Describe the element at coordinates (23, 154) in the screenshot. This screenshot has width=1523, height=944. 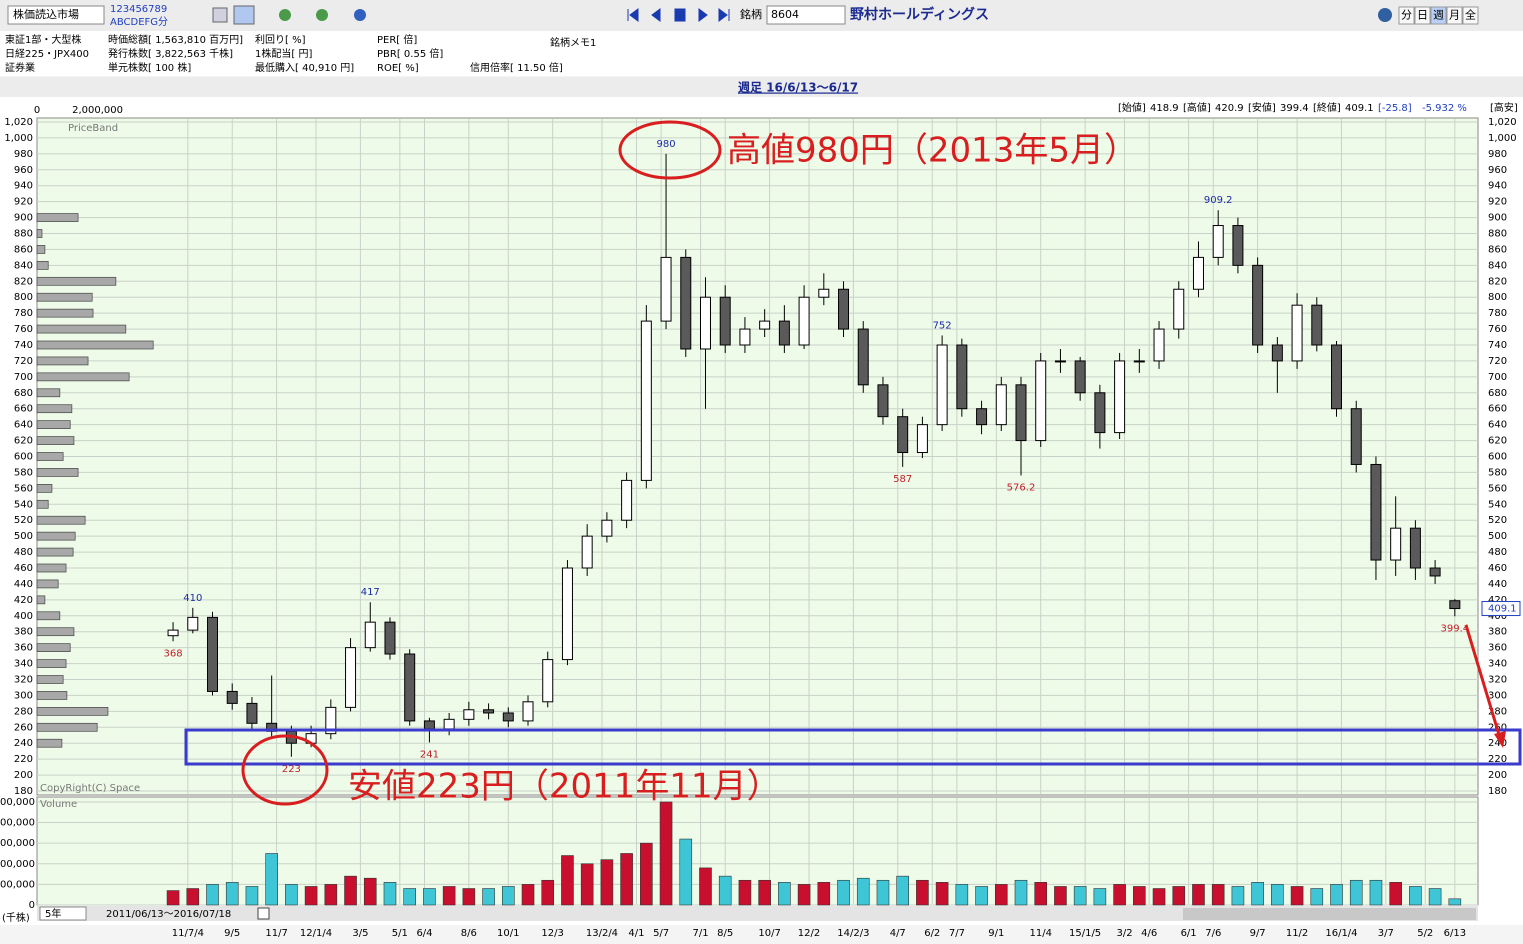
I see `y-tick-label: 980` at that location.